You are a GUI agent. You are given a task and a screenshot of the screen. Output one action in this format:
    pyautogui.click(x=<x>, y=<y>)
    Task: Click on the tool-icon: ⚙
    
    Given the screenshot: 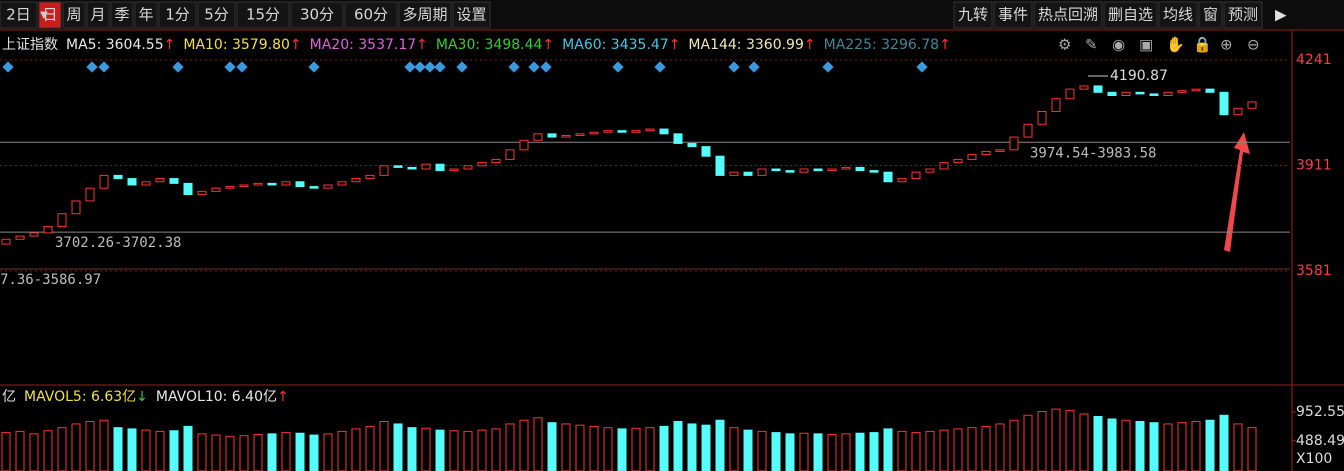 What is the action you would take?
    pyautogui.click(x=1064, y=45)
    